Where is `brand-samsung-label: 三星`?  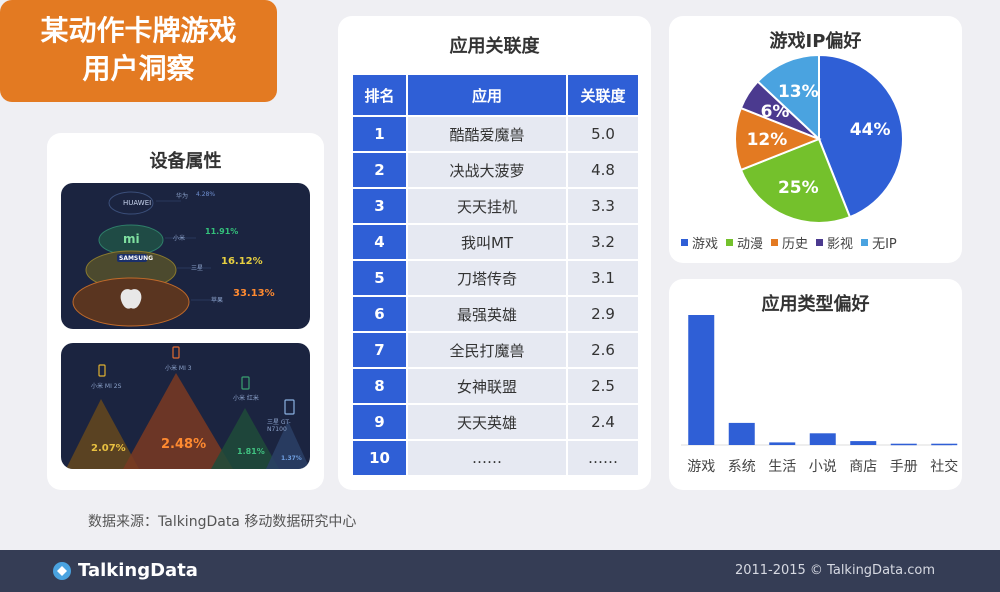
brand-samsung-label: 三星 is located at coordinates (197, 268).